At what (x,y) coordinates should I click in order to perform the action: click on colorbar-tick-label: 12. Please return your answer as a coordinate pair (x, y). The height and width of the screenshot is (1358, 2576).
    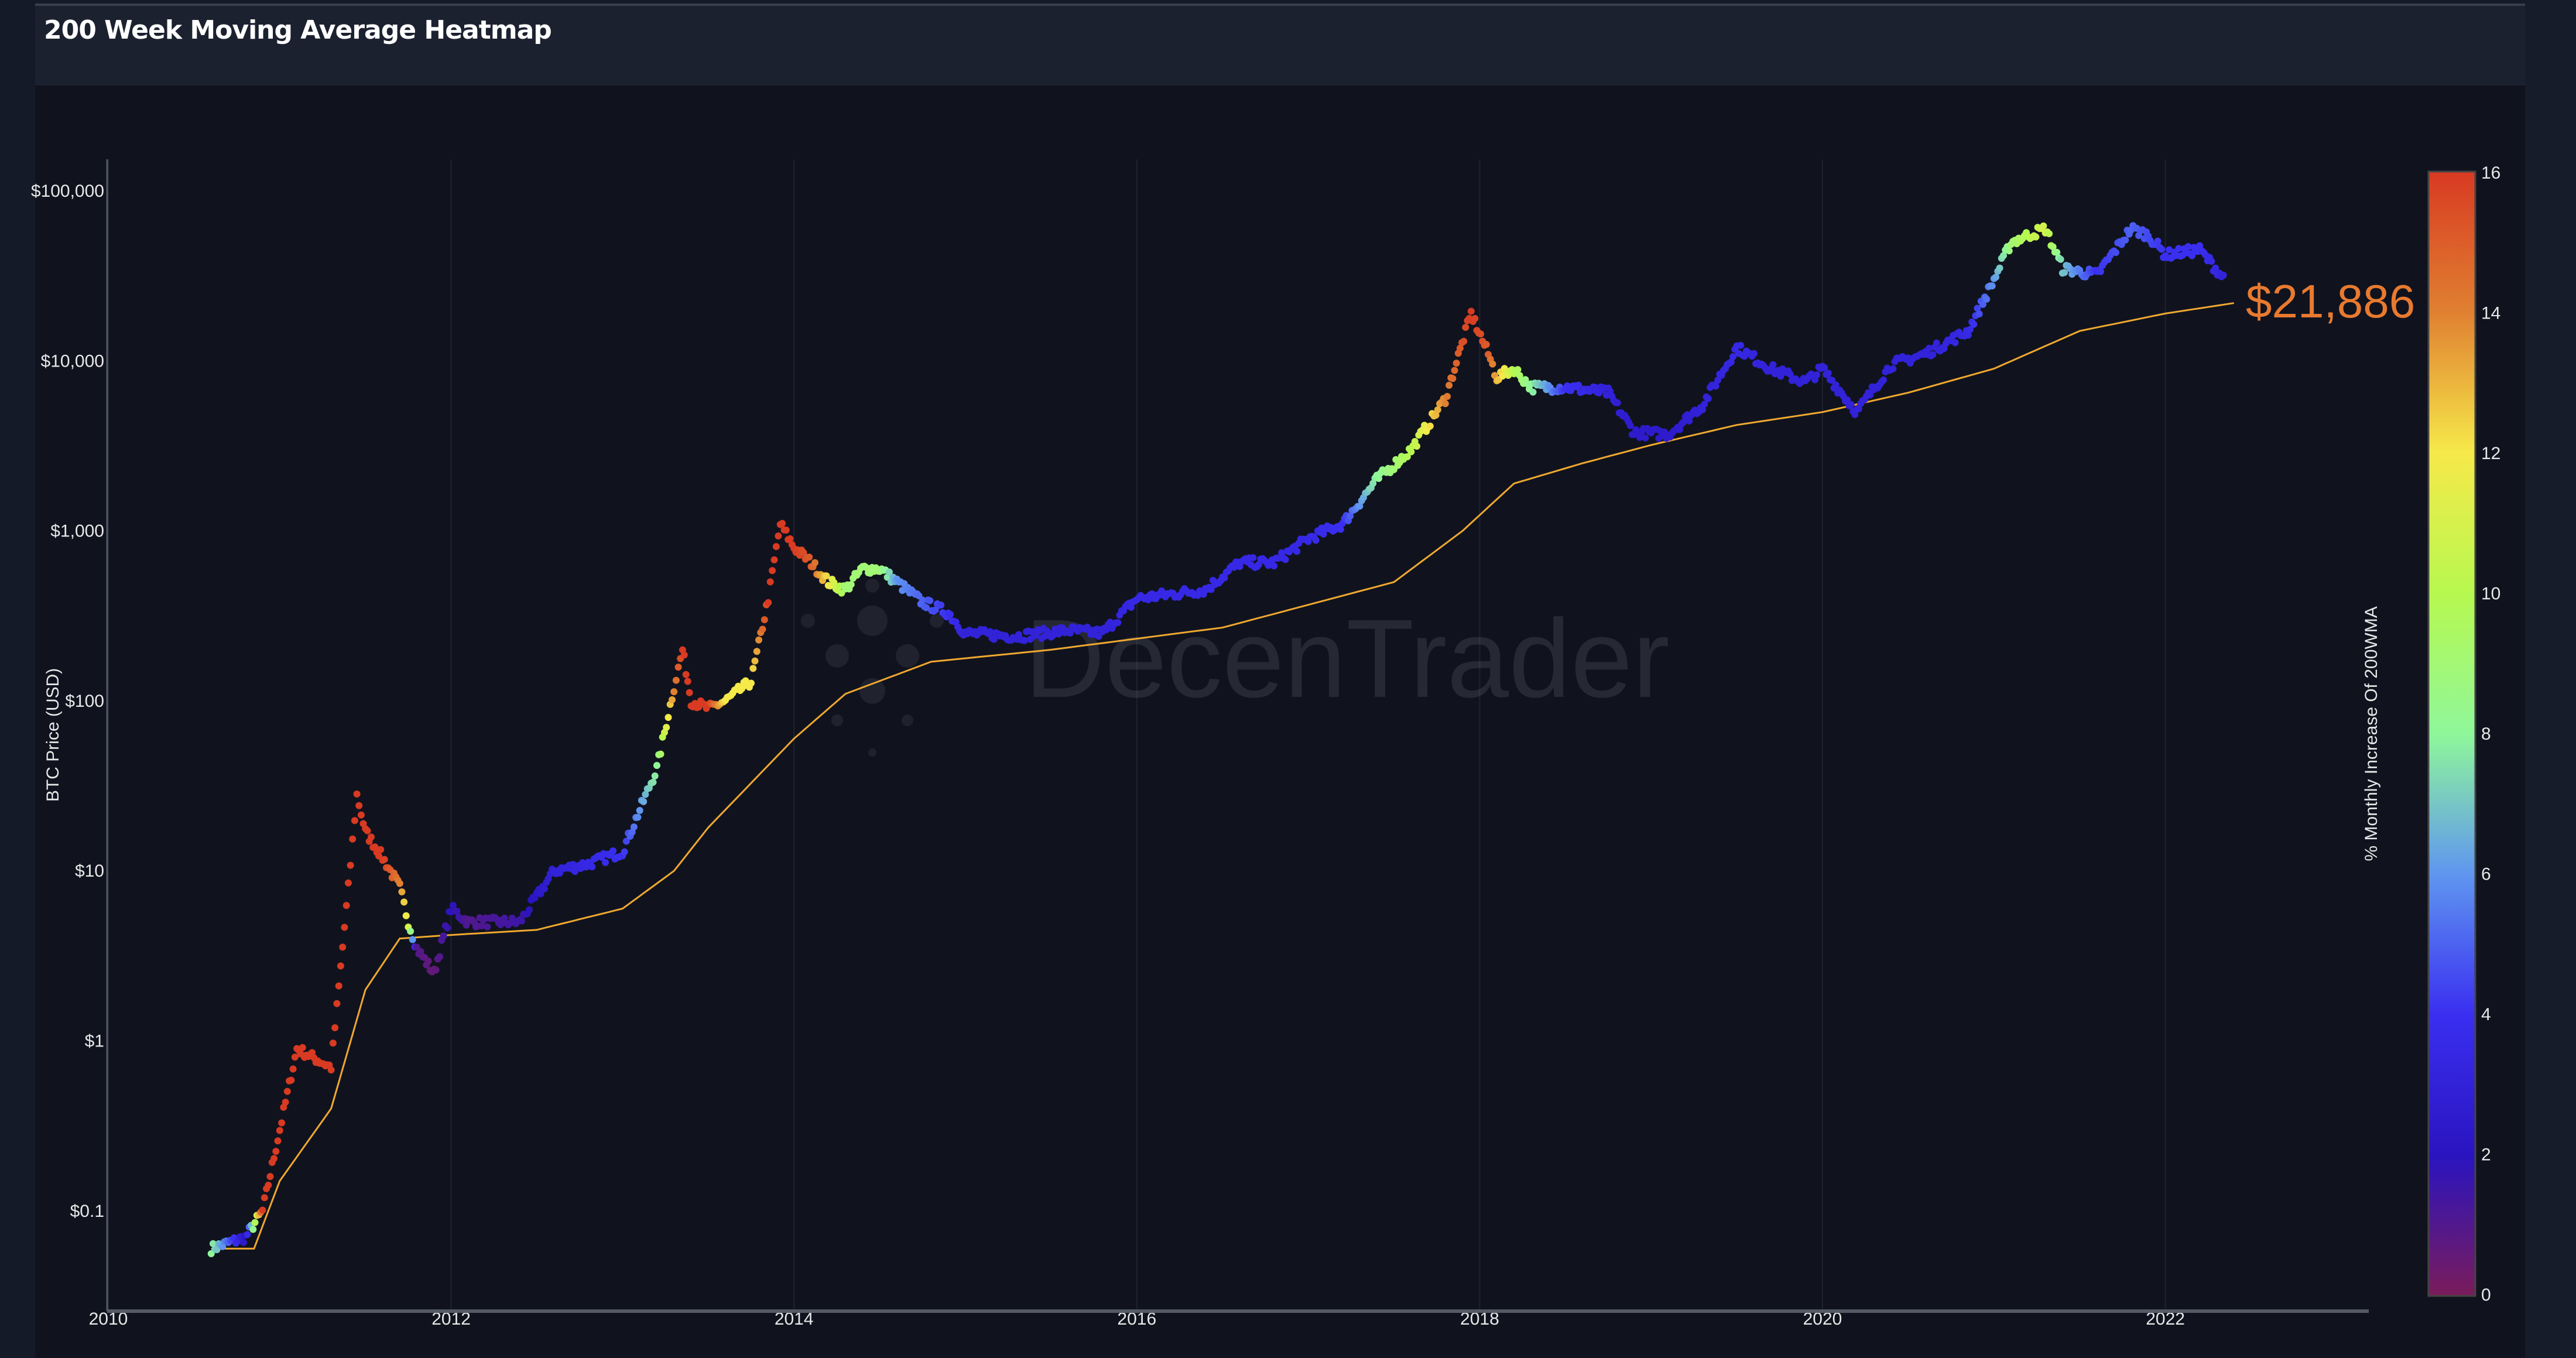
    Looking at the image, I should click on (2490, 453).